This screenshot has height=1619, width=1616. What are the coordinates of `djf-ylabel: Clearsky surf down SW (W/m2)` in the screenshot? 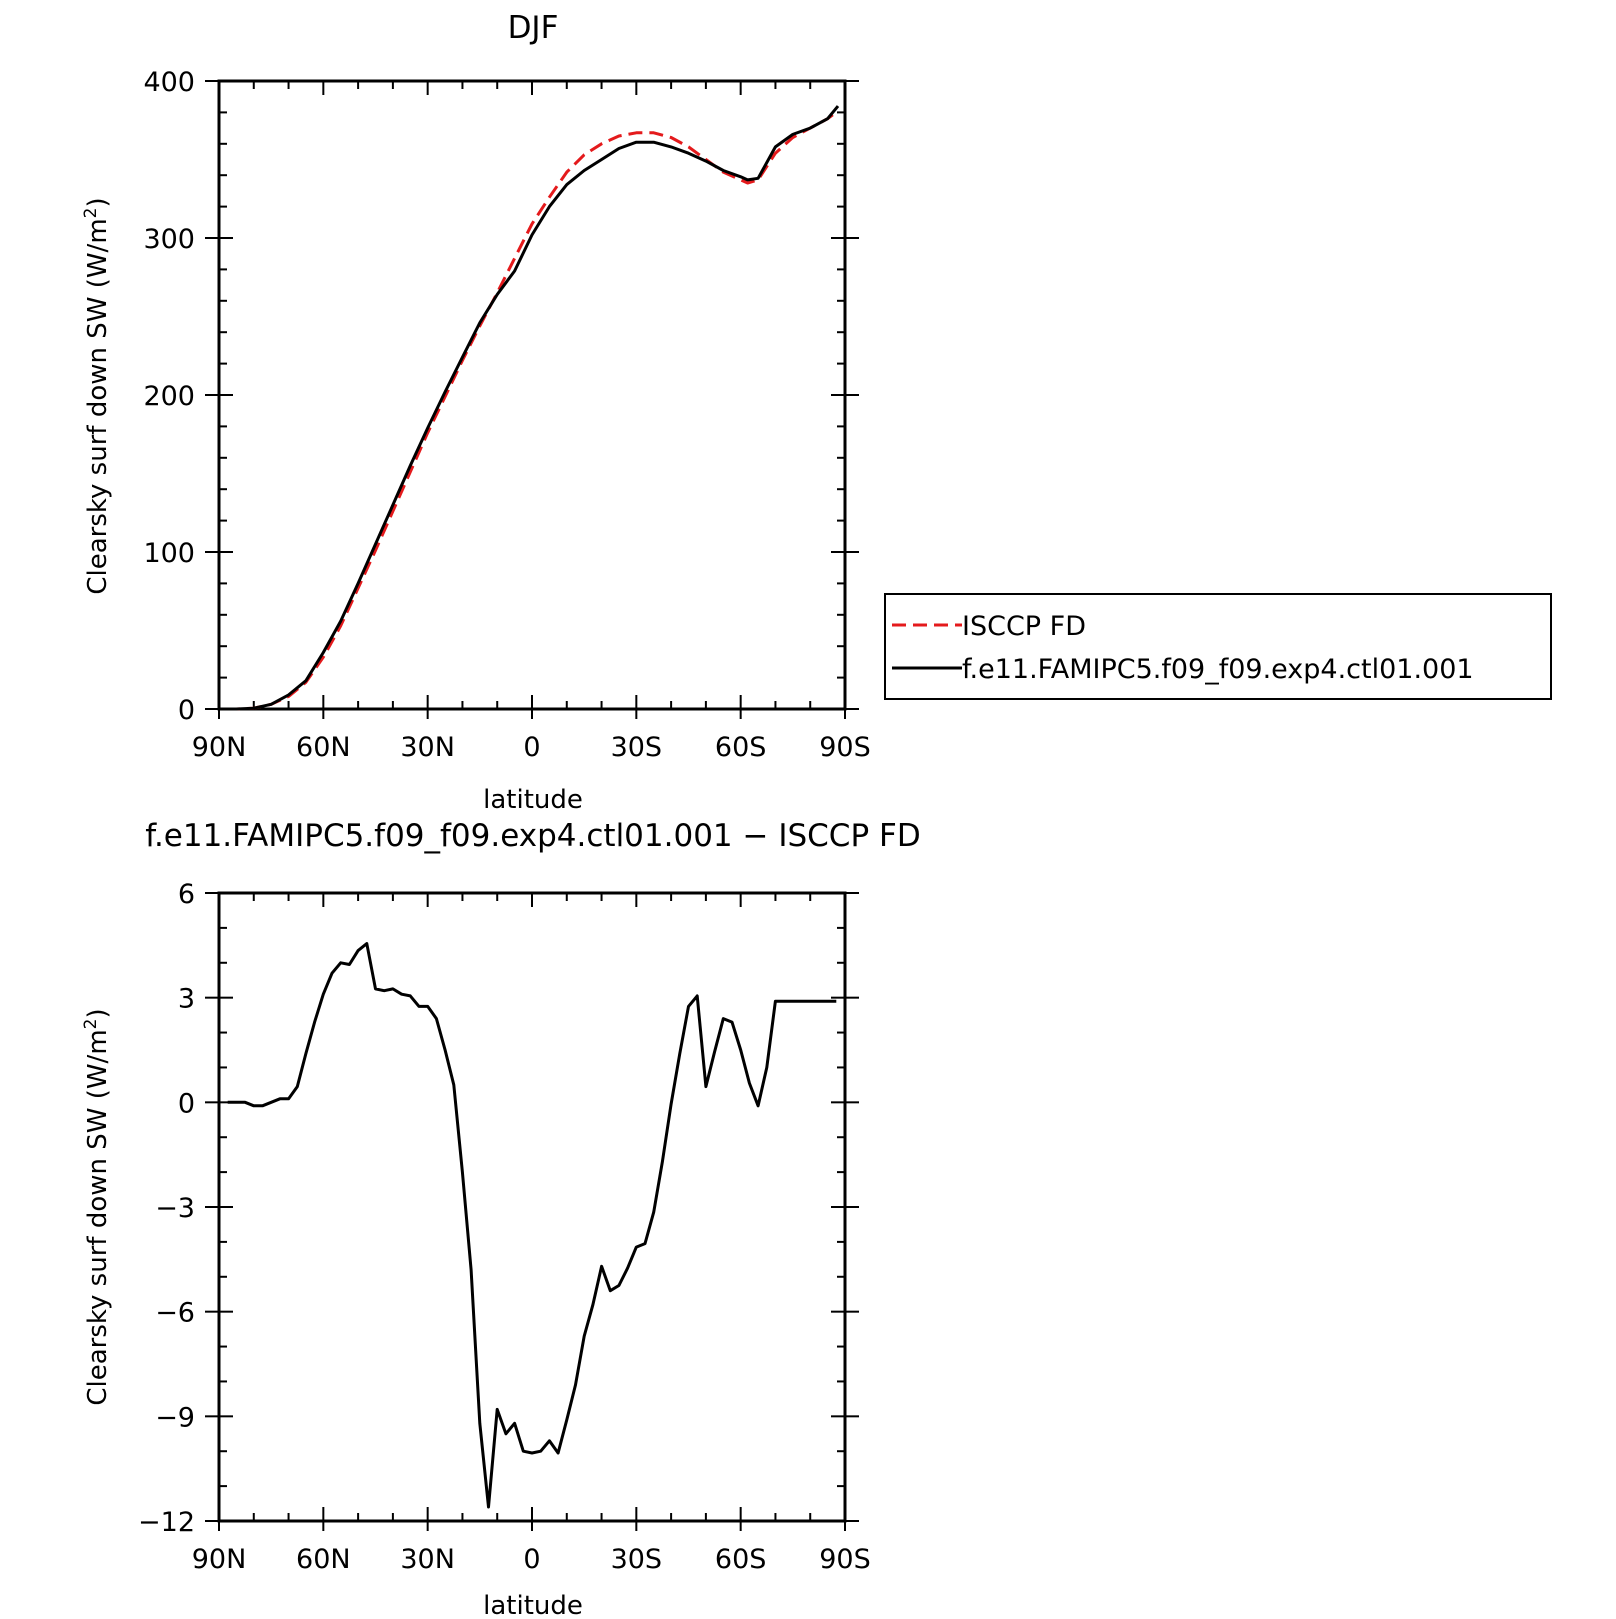 It's located at (97, 395).